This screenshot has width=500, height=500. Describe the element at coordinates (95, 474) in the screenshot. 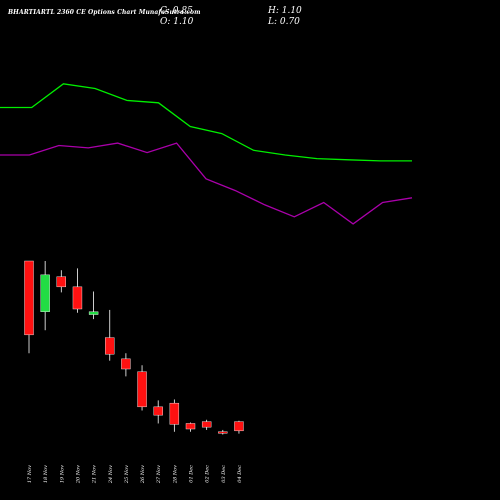

I see `x-tick-label: 21 Nov` at that location.